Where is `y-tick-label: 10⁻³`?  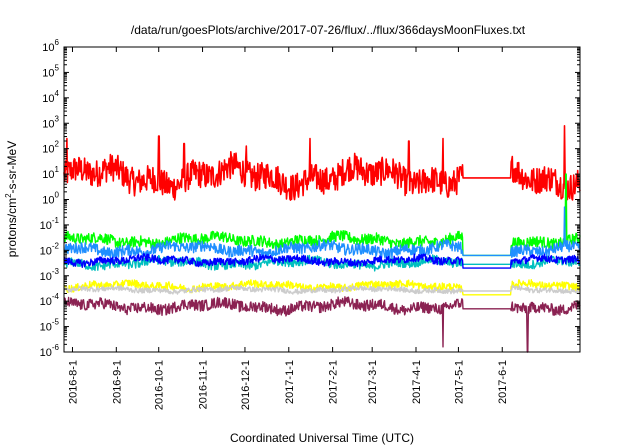
y-tick-label: 10⁻³ is located at coordinates (50, 275).